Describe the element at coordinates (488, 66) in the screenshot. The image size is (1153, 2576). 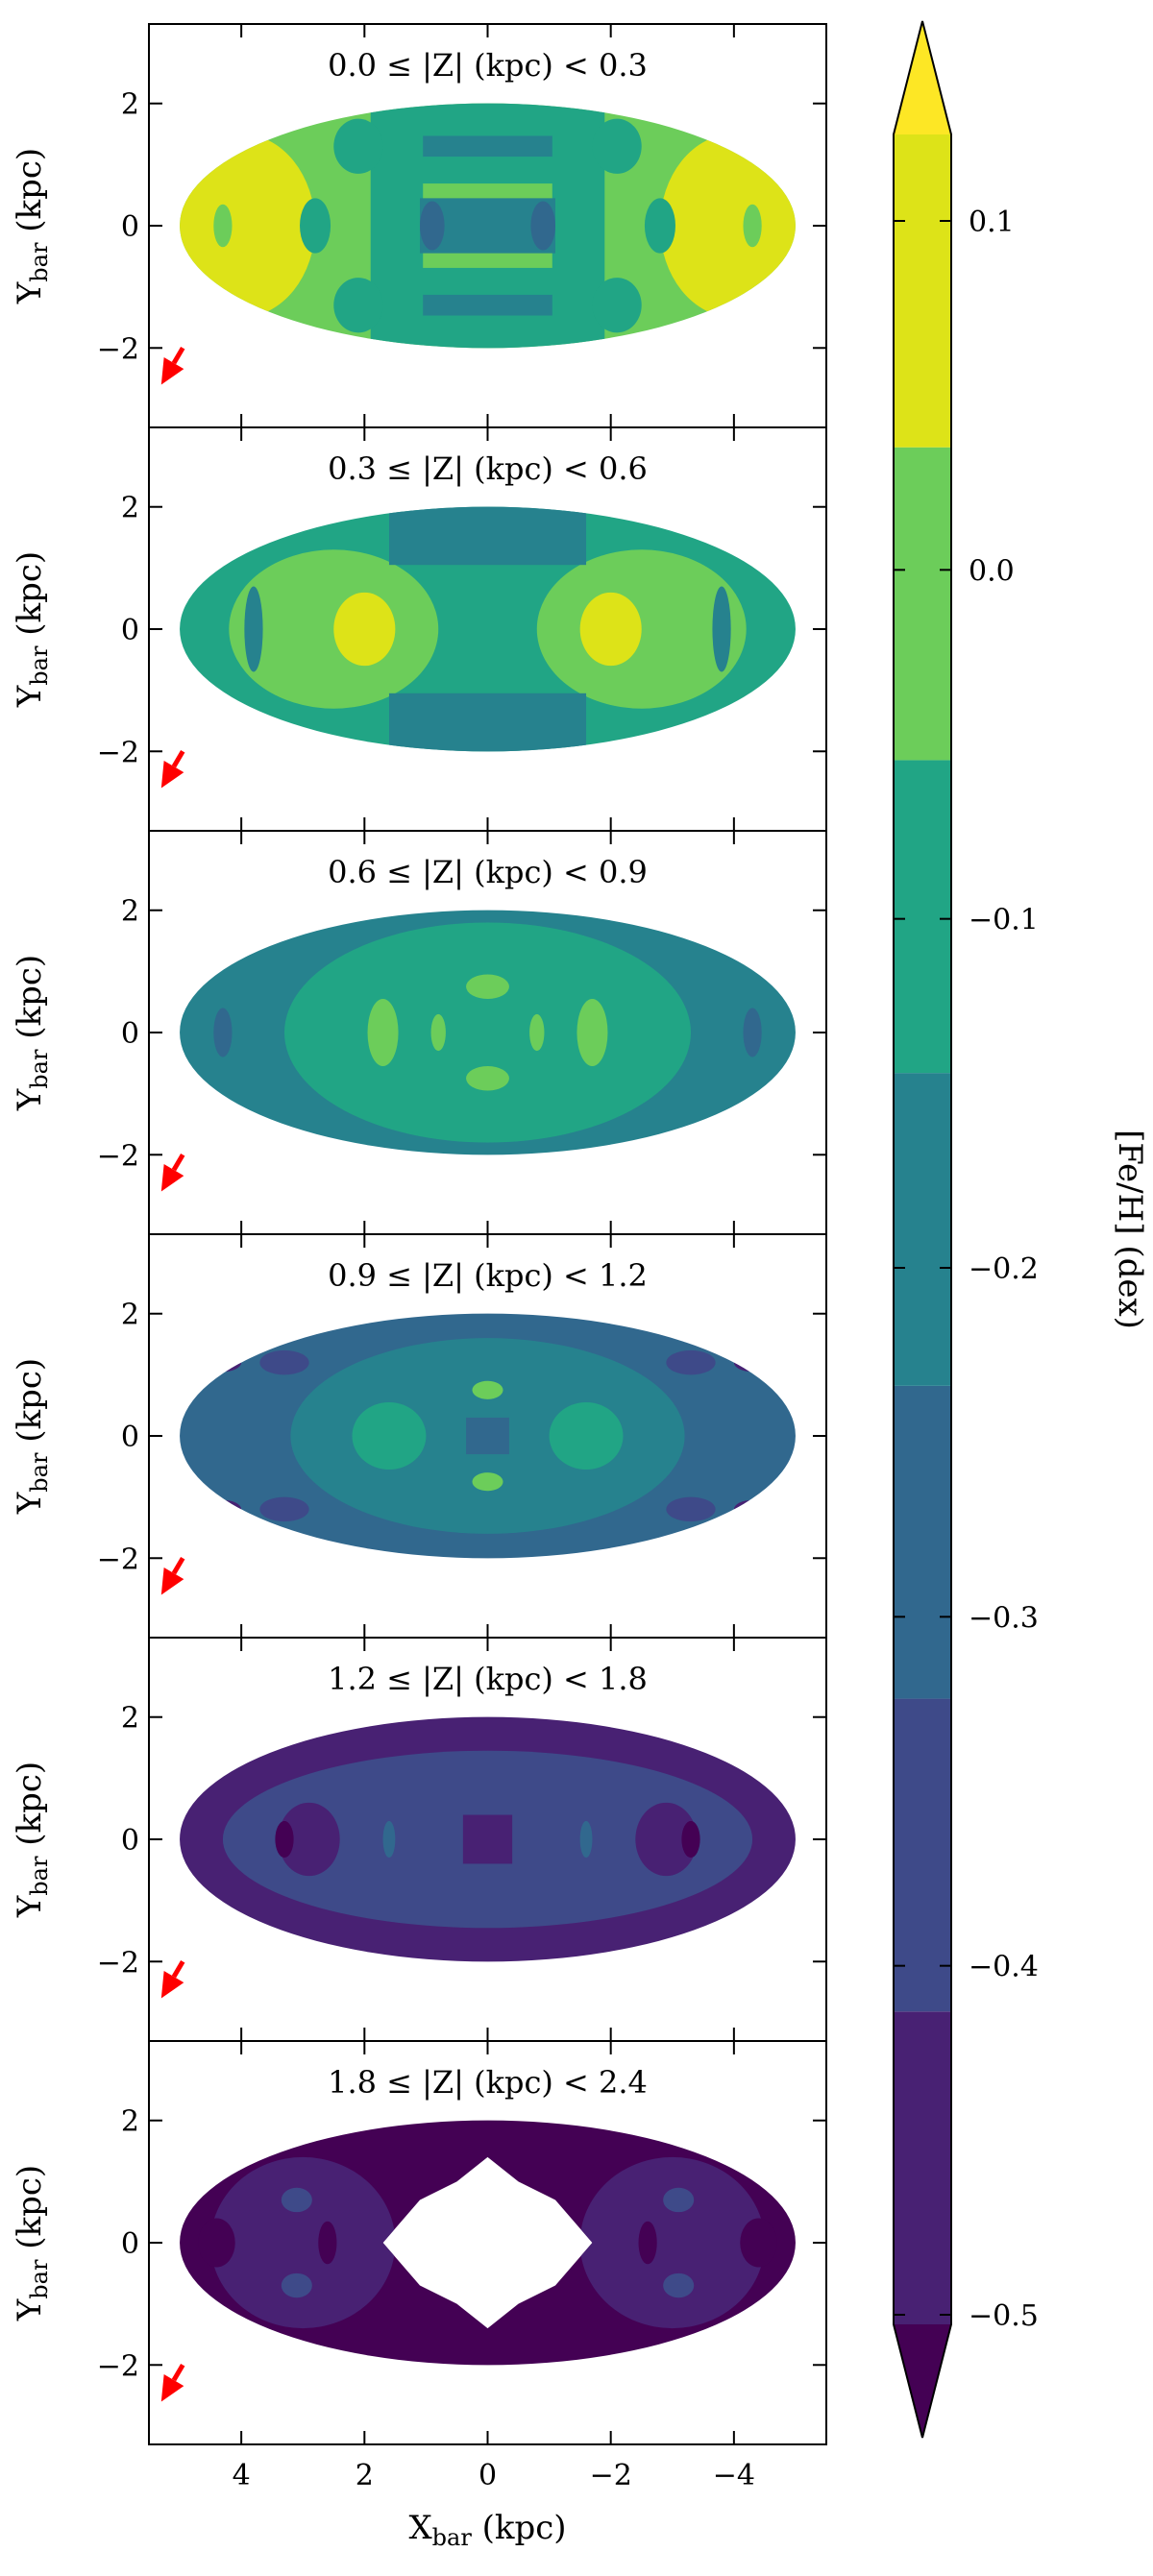
I see `panel-title: 0.0 ≤ |Z| (kpc) < 0.3` at that location.